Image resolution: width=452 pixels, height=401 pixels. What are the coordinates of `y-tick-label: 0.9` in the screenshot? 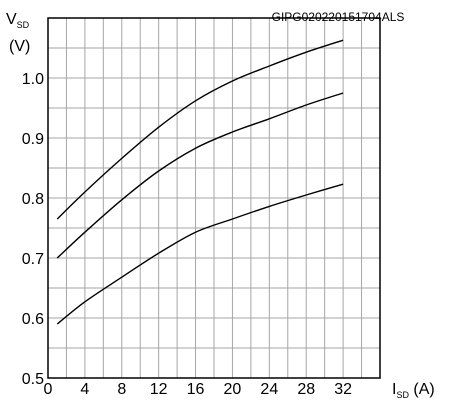 It's located at (33, 139).